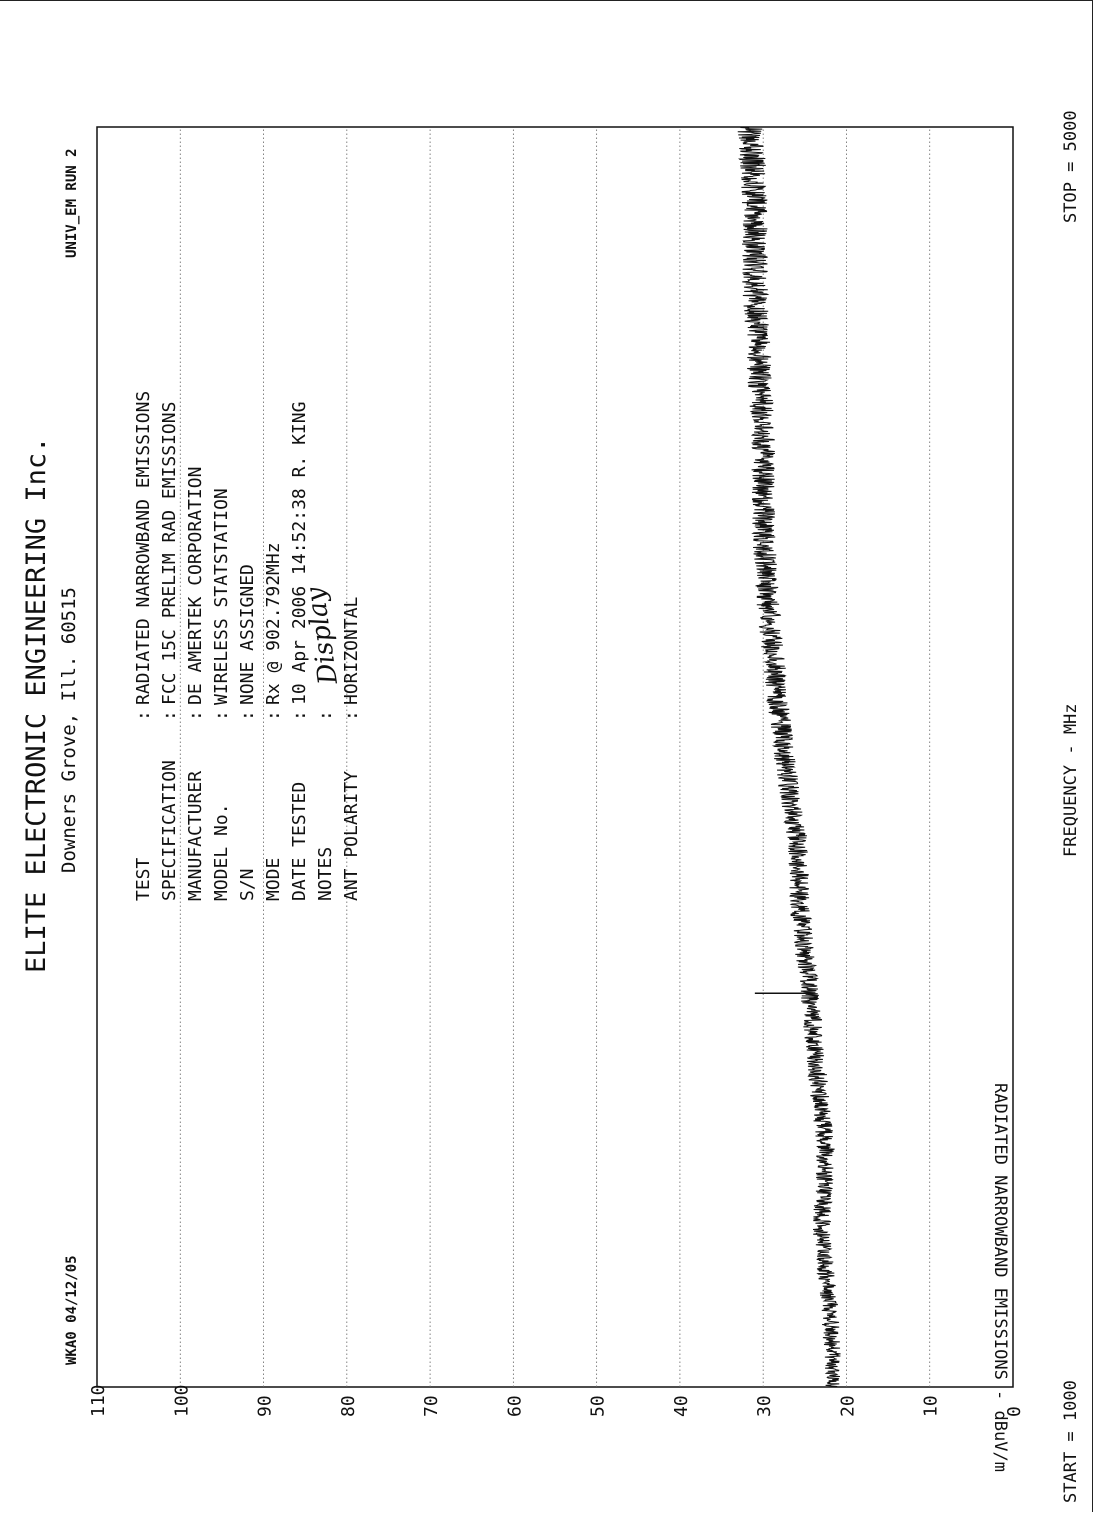 The height and width of the screenshot is (1513, 1094). Describe the element at coordinates (143, 879) in the screenshot. I see `info-label: TEST` at that location.